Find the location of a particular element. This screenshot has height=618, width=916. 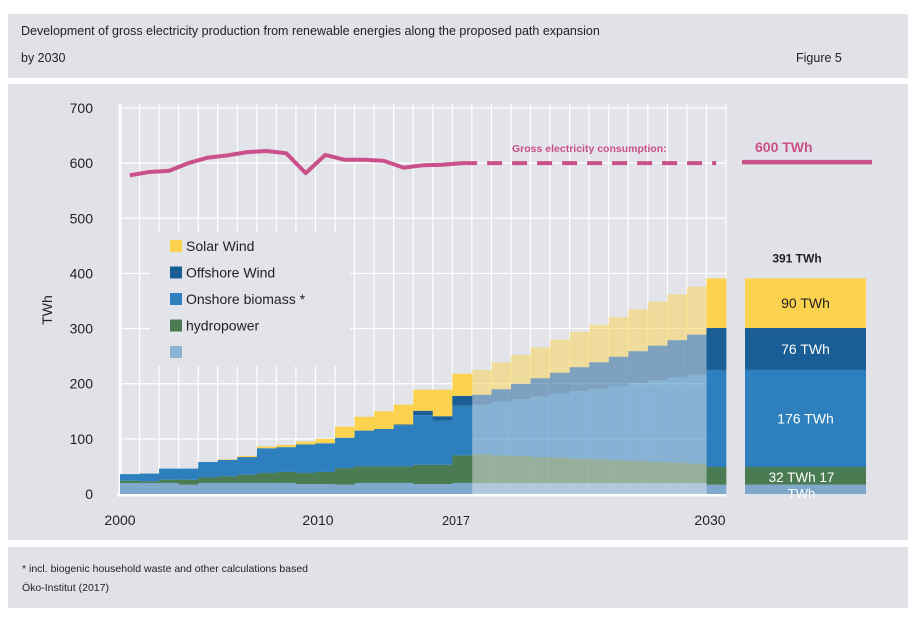

summary-segment-label: TWh is located at coordinates (801, 493).